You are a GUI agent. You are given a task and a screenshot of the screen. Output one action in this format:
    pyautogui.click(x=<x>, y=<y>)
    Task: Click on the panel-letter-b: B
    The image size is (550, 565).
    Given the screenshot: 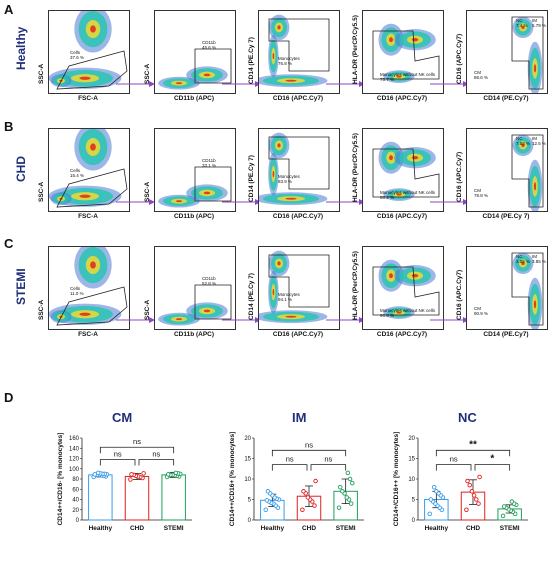 What is the action you would take?
    pyautogui.click(x=9, y=126)
    